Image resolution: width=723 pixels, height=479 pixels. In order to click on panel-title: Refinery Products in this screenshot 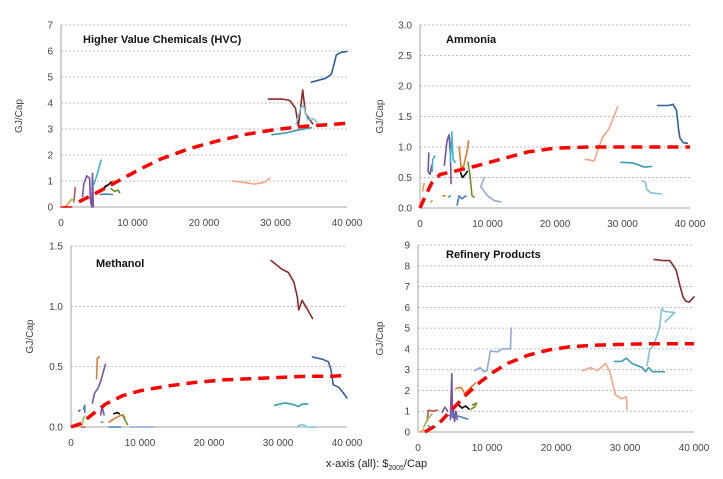, I will do `click(493, 255)`.